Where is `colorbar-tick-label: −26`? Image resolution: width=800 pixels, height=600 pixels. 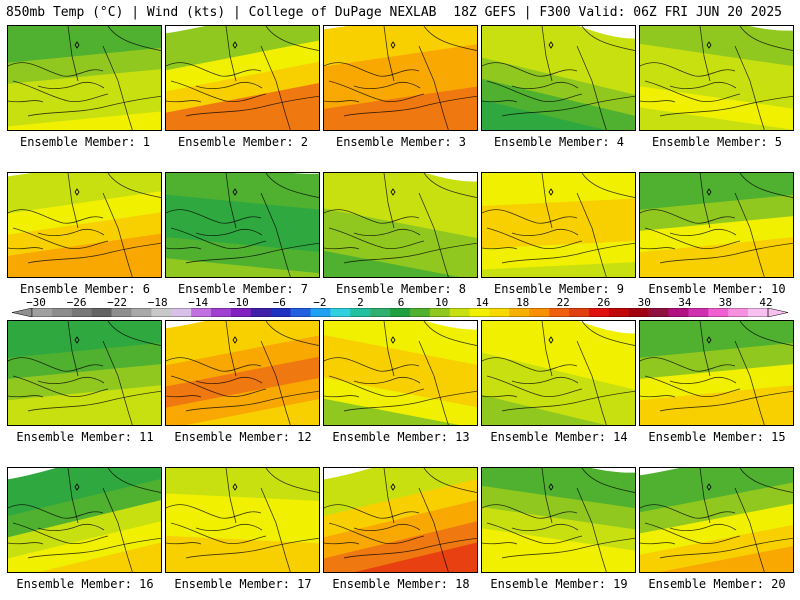 colorbar-tick-label: −26 is located at coordinates (76, 302).